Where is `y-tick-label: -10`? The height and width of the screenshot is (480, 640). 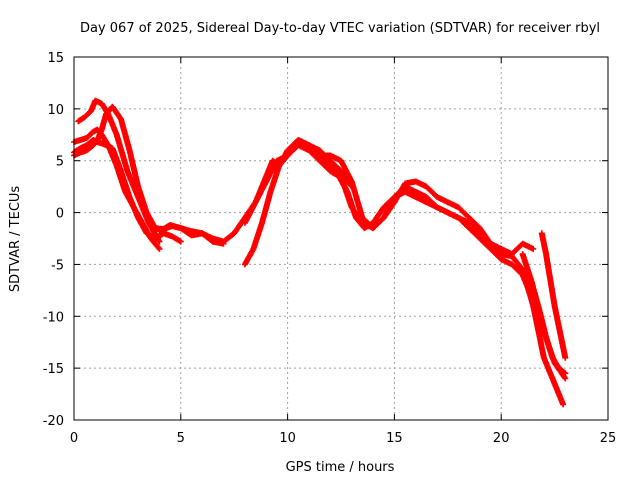
y-tick-label: -10 is located at coordinates (53, 317).